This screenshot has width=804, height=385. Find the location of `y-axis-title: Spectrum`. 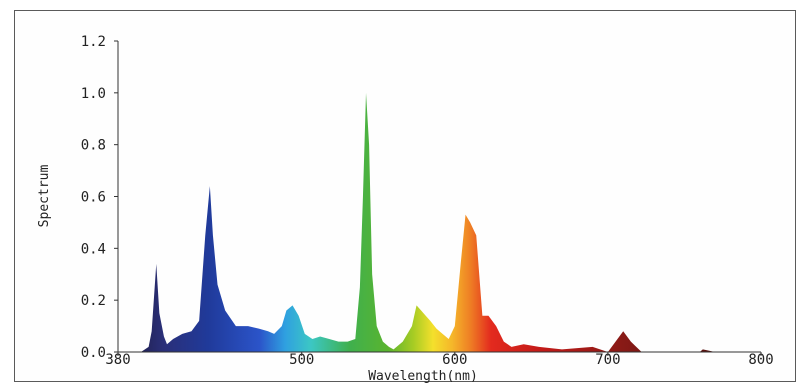

y-axis-title: Spectrum is located at coordinates (44, 196).